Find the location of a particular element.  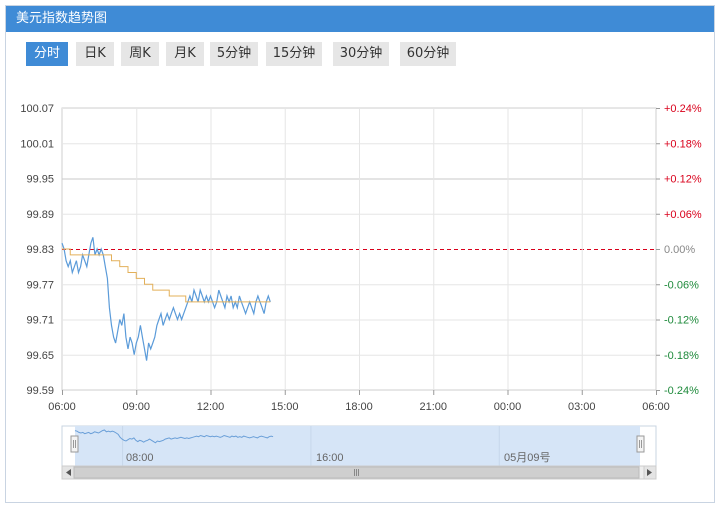

pct-tick-label: +0.24% is located at coordinates (683, 109).